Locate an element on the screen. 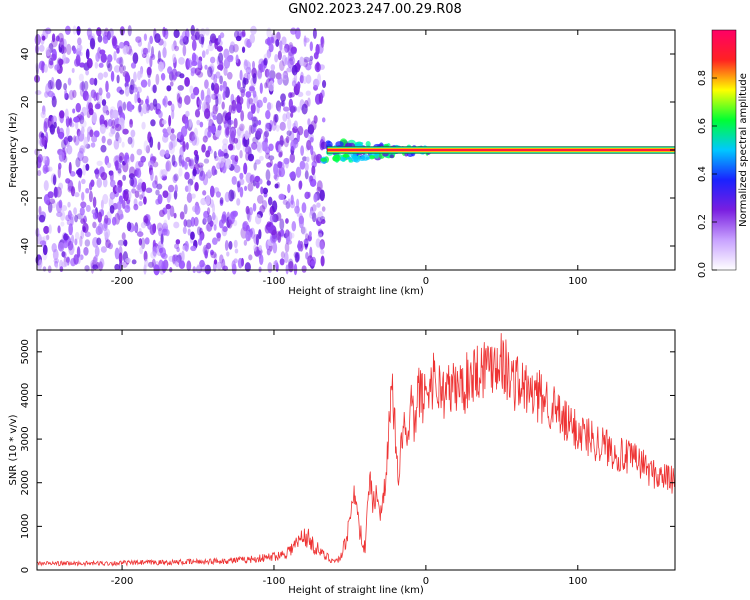 The width and height of the screenshot is (750, 600). spectrogram-y-tick-label: -20 is located at coordinates (25, 198).